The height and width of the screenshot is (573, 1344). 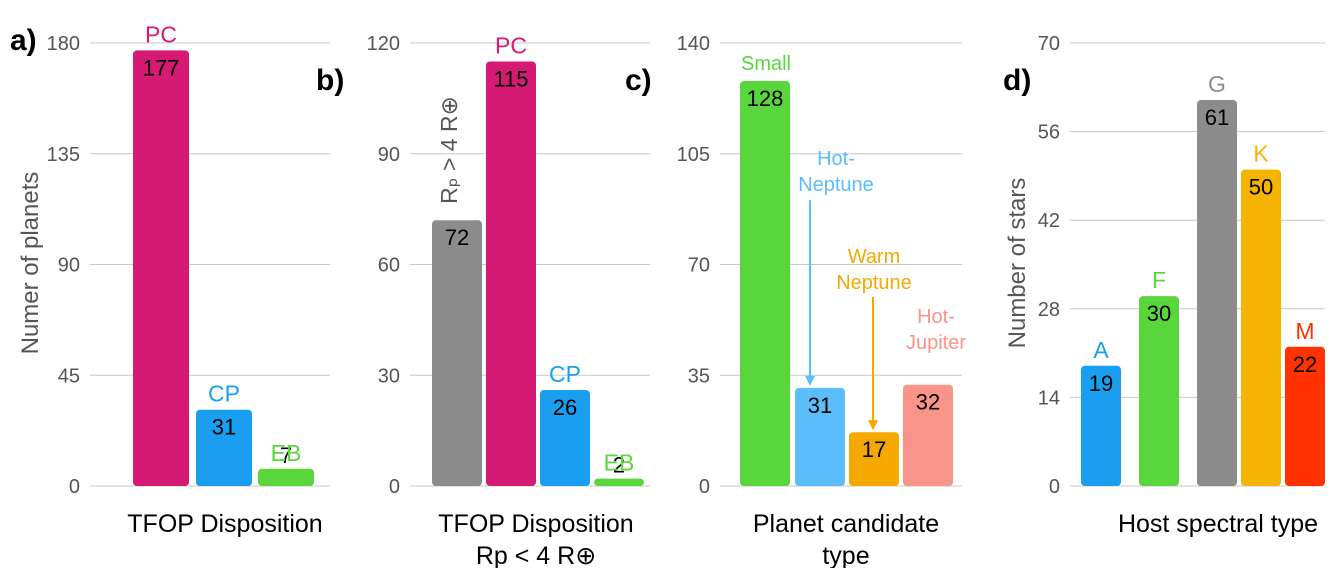 What do you see at coordinates (619, 465) in the screenshot?
I see `data-label: 2` at bounding box center [619, 465].